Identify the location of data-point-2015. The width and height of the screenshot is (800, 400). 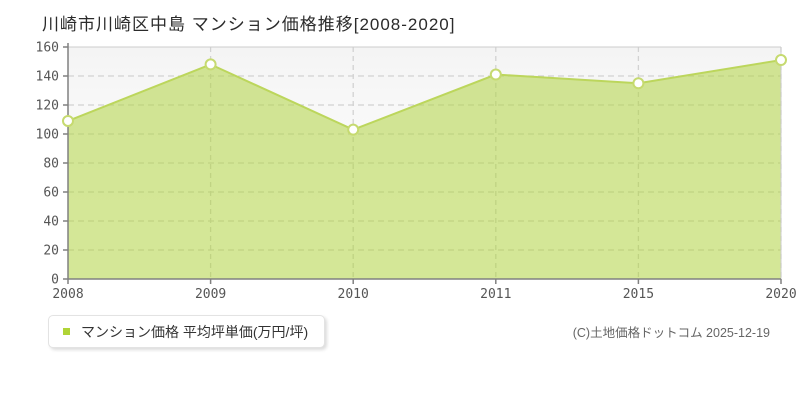
(638, 83).